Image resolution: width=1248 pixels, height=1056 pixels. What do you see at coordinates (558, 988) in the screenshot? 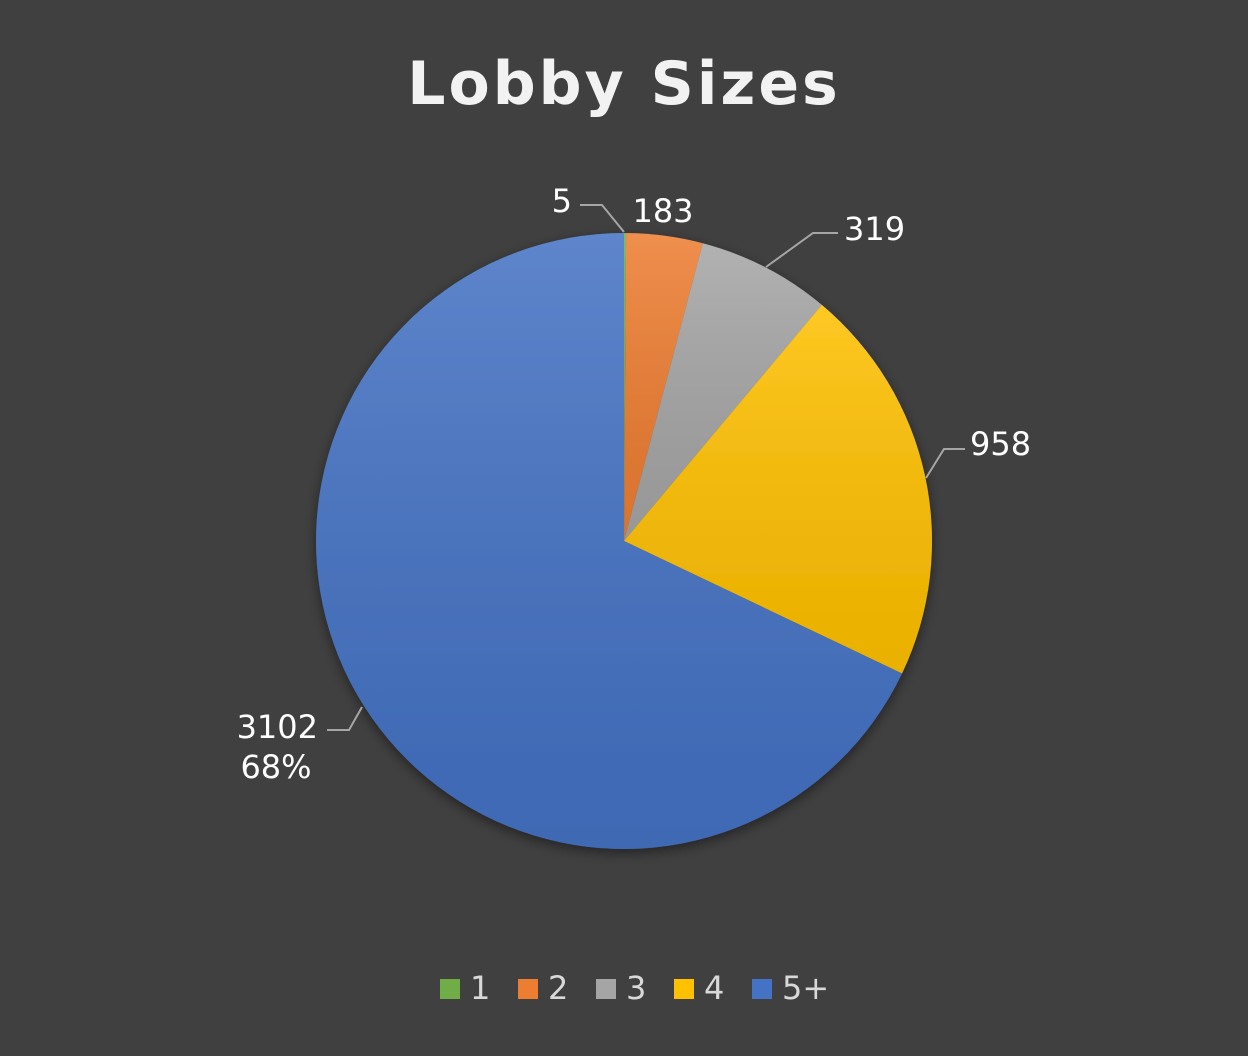
I see `legend-label: 2` at bounding box center [558, 988].